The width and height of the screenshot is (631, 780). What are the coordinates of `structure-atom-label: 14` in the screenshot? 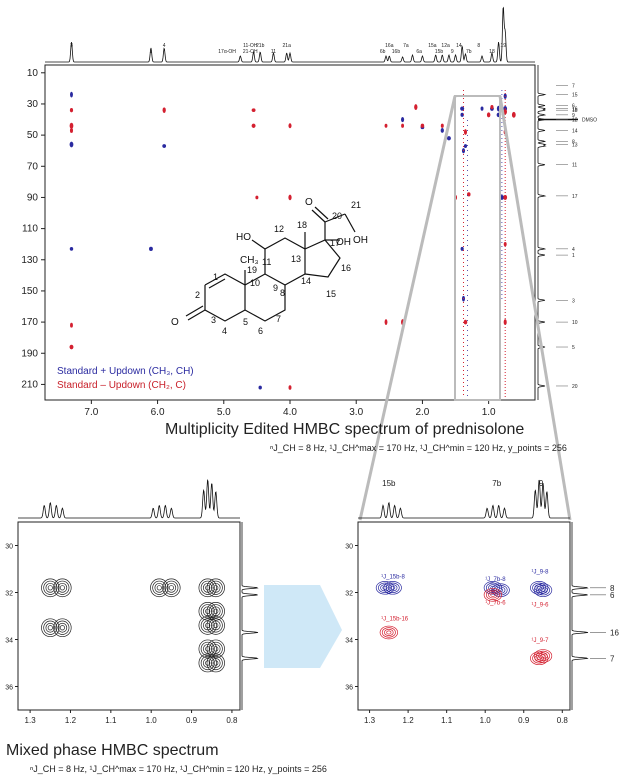 It's located at (306, 281).